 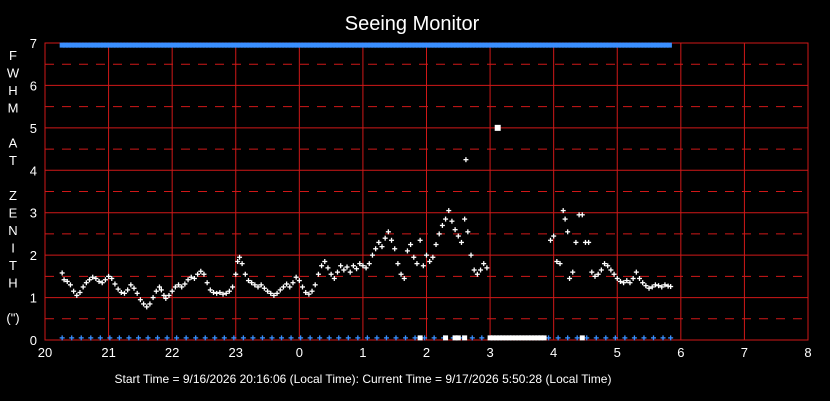 What do you see at coordinates (13, 55) in the screenshot?
I see `y-label-char: F` at bounding box center [13, 55].